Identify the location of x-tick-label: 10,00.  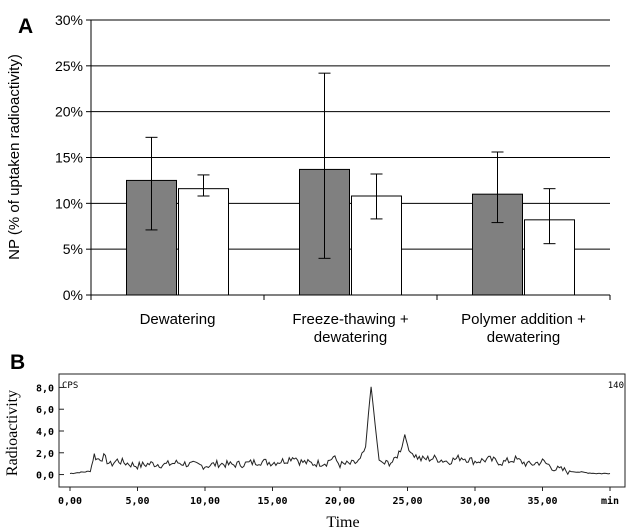
(205, 501).